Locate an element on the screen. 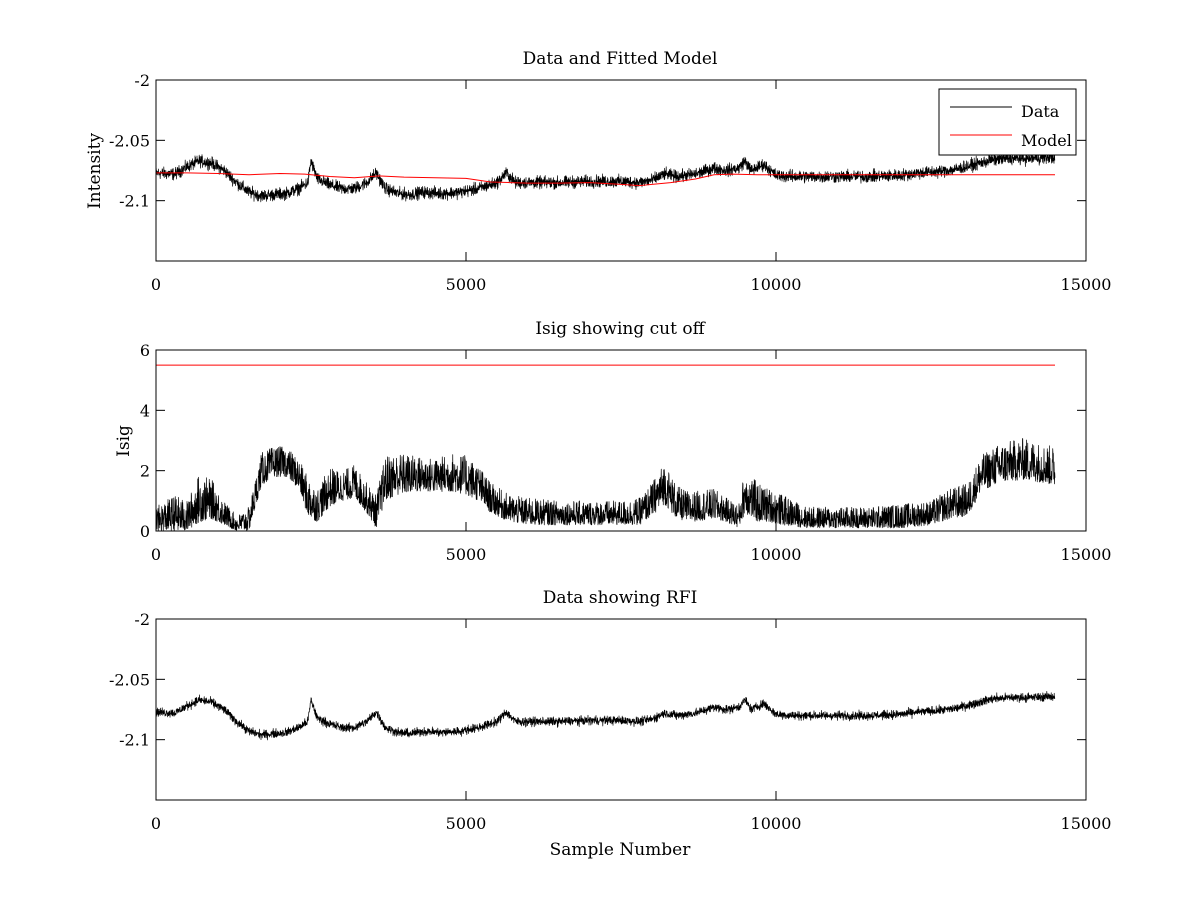 The height and width of the screenshot is (900, 1200). panel-2-xtick-label: 10000 is located at coordinates (776, 554).